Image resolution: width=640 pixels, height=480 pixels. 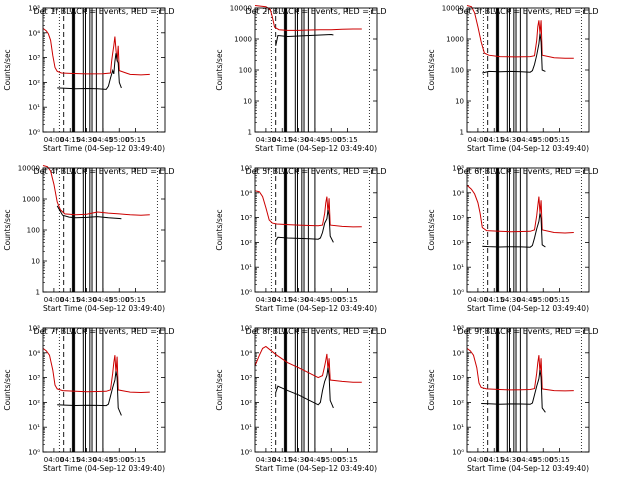 I want to click on panel-title: Det 9f BLACK = Events, RED = LLD, so click(x=527, y=331).